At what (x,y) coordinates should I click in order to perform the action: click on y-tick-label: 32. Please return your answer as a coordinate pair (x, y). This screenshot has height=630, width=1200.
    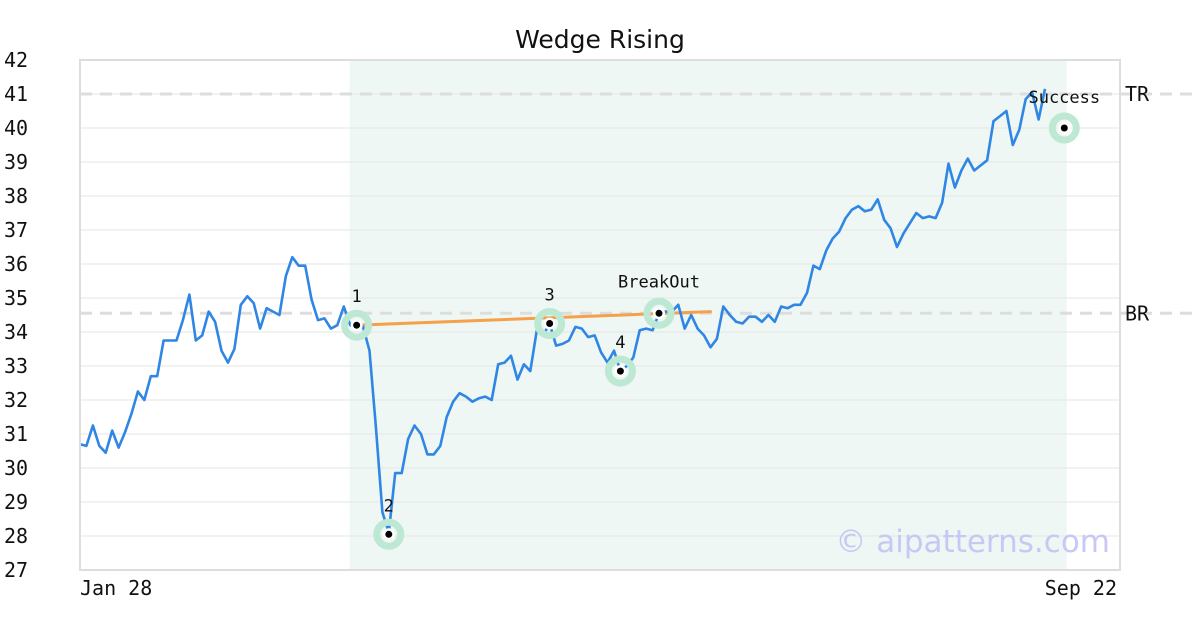
    Looking at the image, I should click on (16, 400).